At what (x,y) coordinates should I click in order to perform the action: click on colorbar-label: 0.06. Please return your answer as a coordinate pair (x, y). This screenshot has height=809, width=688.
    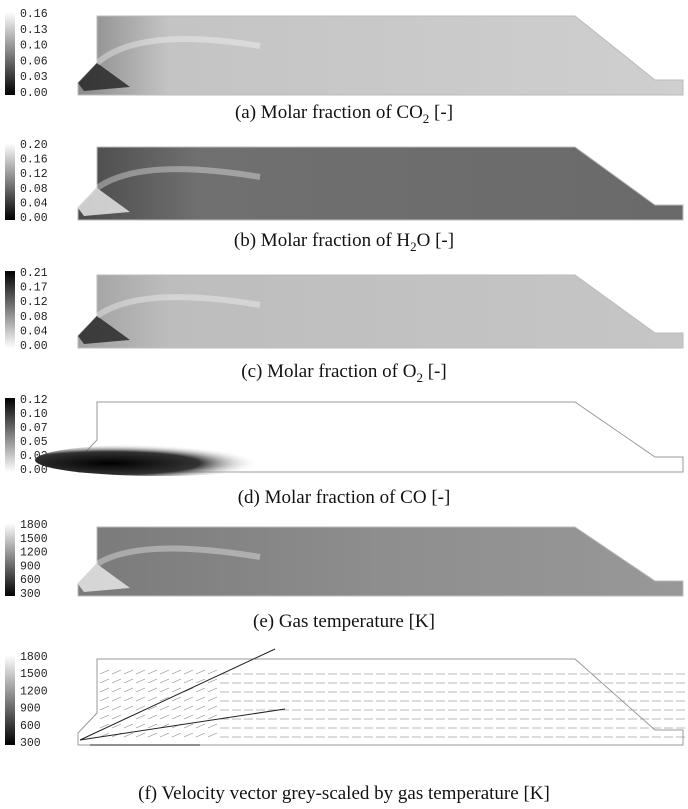
    Looking at the image, I should click on (34, 61).